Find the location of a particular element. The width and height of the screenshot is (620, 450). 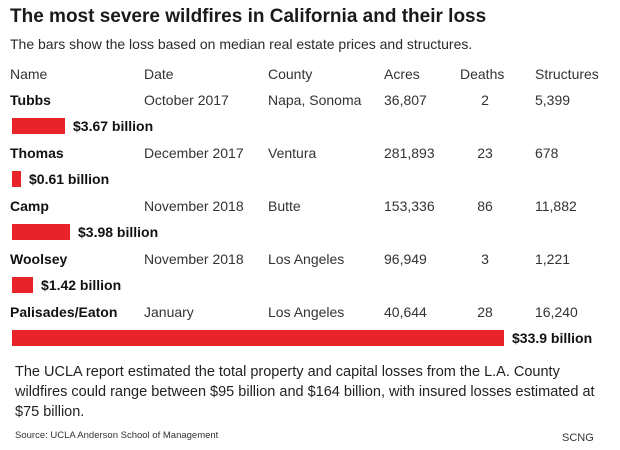

header-county: County is located at coordinates (290, 74).